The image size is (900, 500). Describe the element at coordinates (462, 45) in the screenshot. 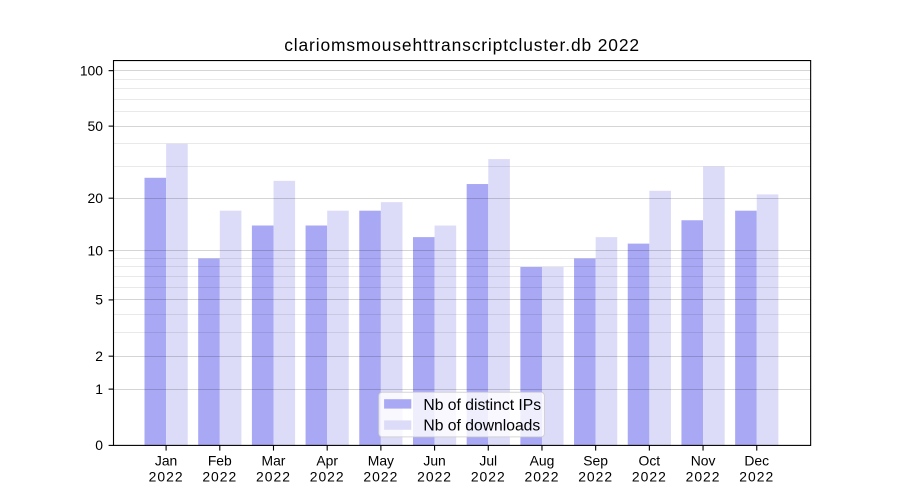

I see `svg-text:clariomsmousehttranscriptclust: clariomsmousehttranscriptcluster.db 2022` at that location.